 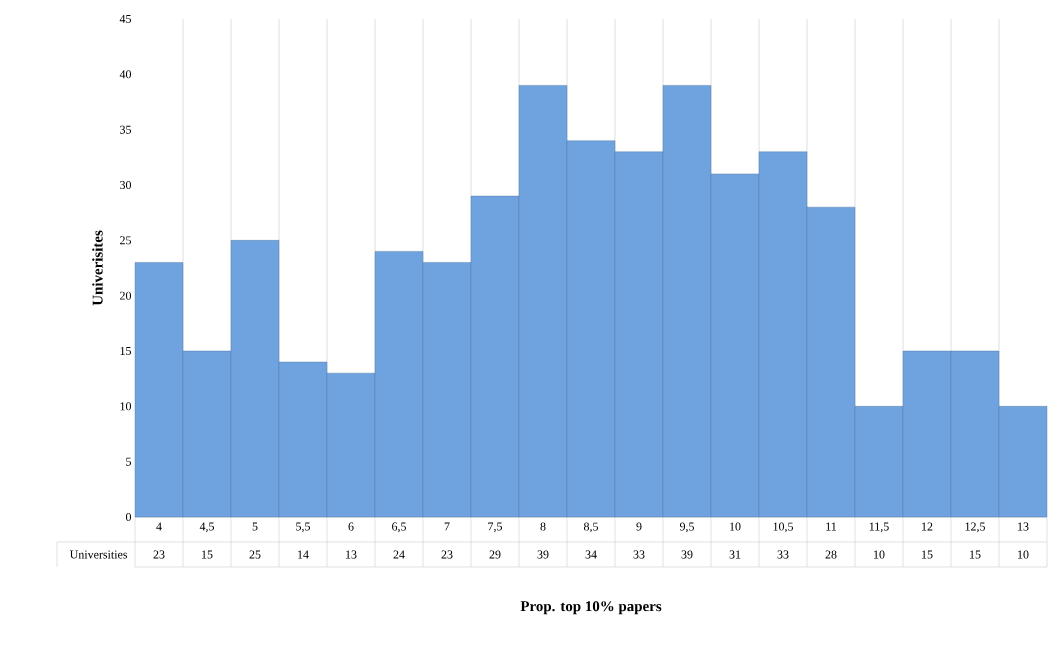 I want to click on x-tick-label: 9,5, so click(x=687, y=527).